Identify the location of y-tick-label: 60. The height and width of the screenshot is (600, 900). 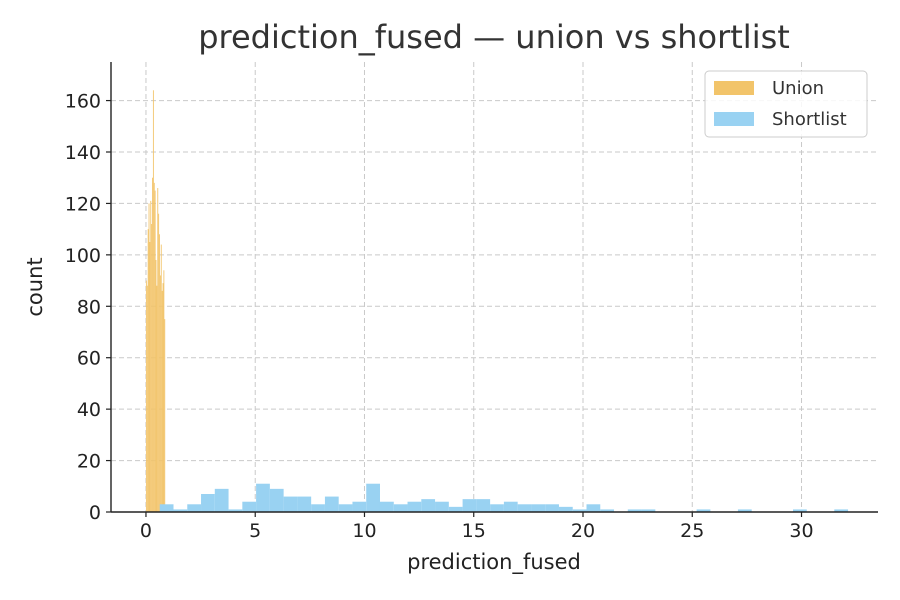
(89, 359).